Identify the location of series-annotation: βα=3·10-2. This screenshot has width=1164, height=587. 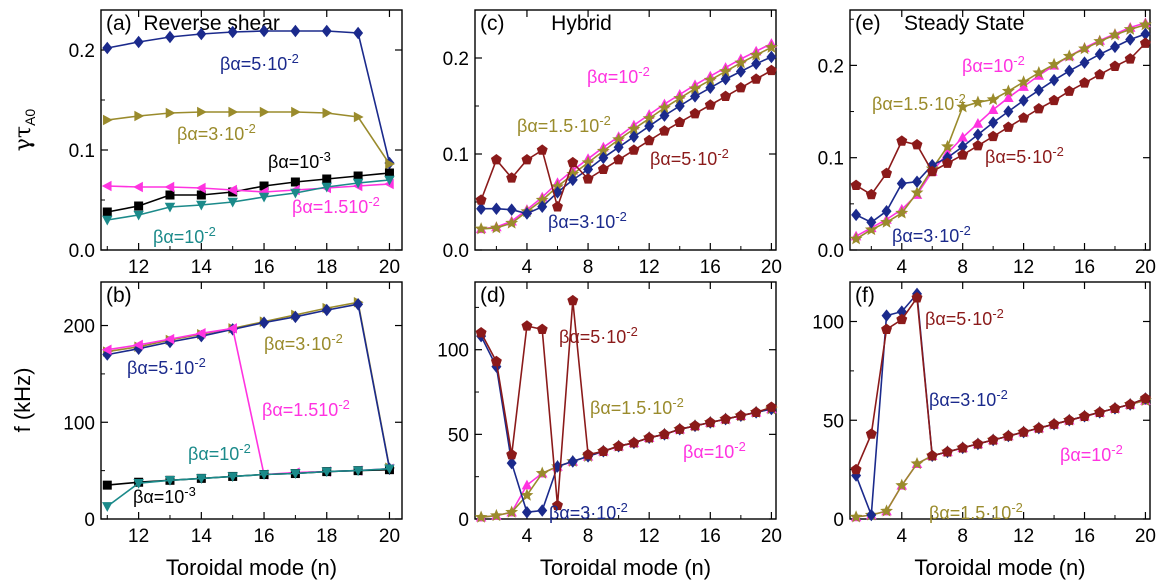
(931, 234).